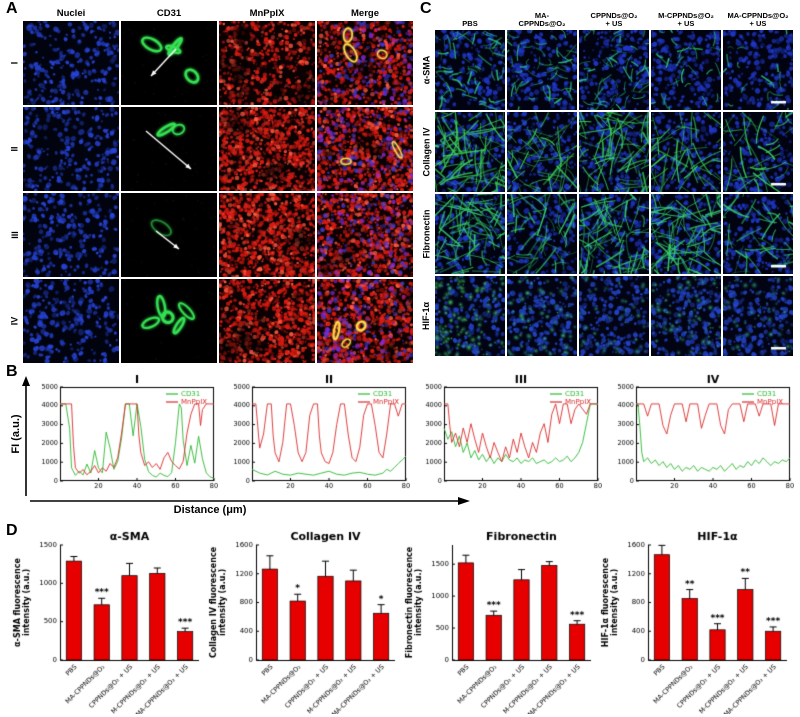 Image resolution: width=800 pixels, height=717 pixels. Describe the element at coordinates (14, 235) in the screenshot. I see `row-label: III` at that location.